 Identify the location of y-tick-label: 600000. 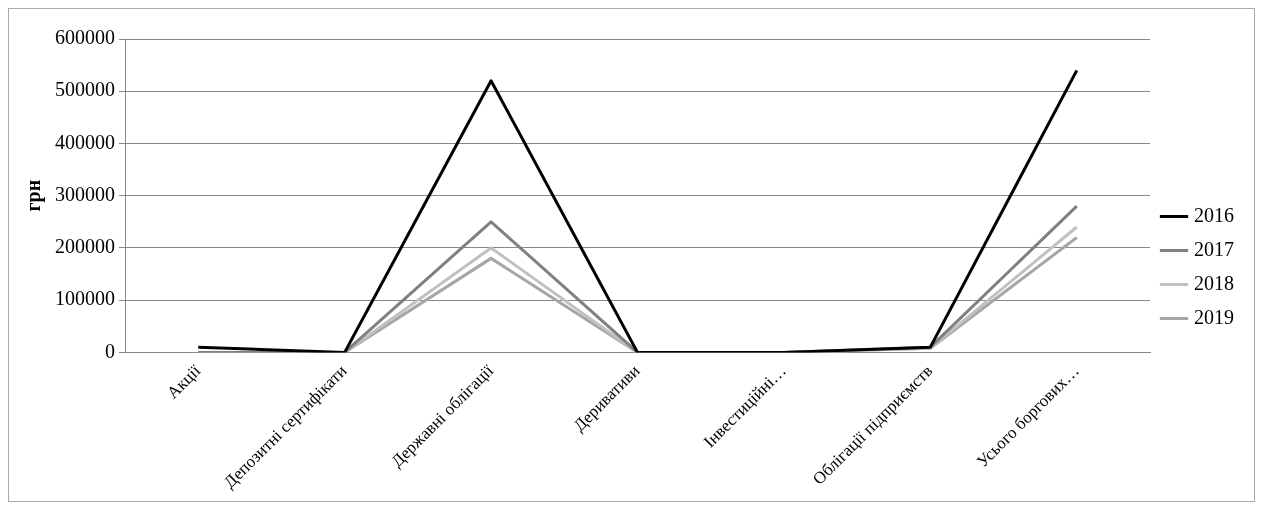
(85, 37).